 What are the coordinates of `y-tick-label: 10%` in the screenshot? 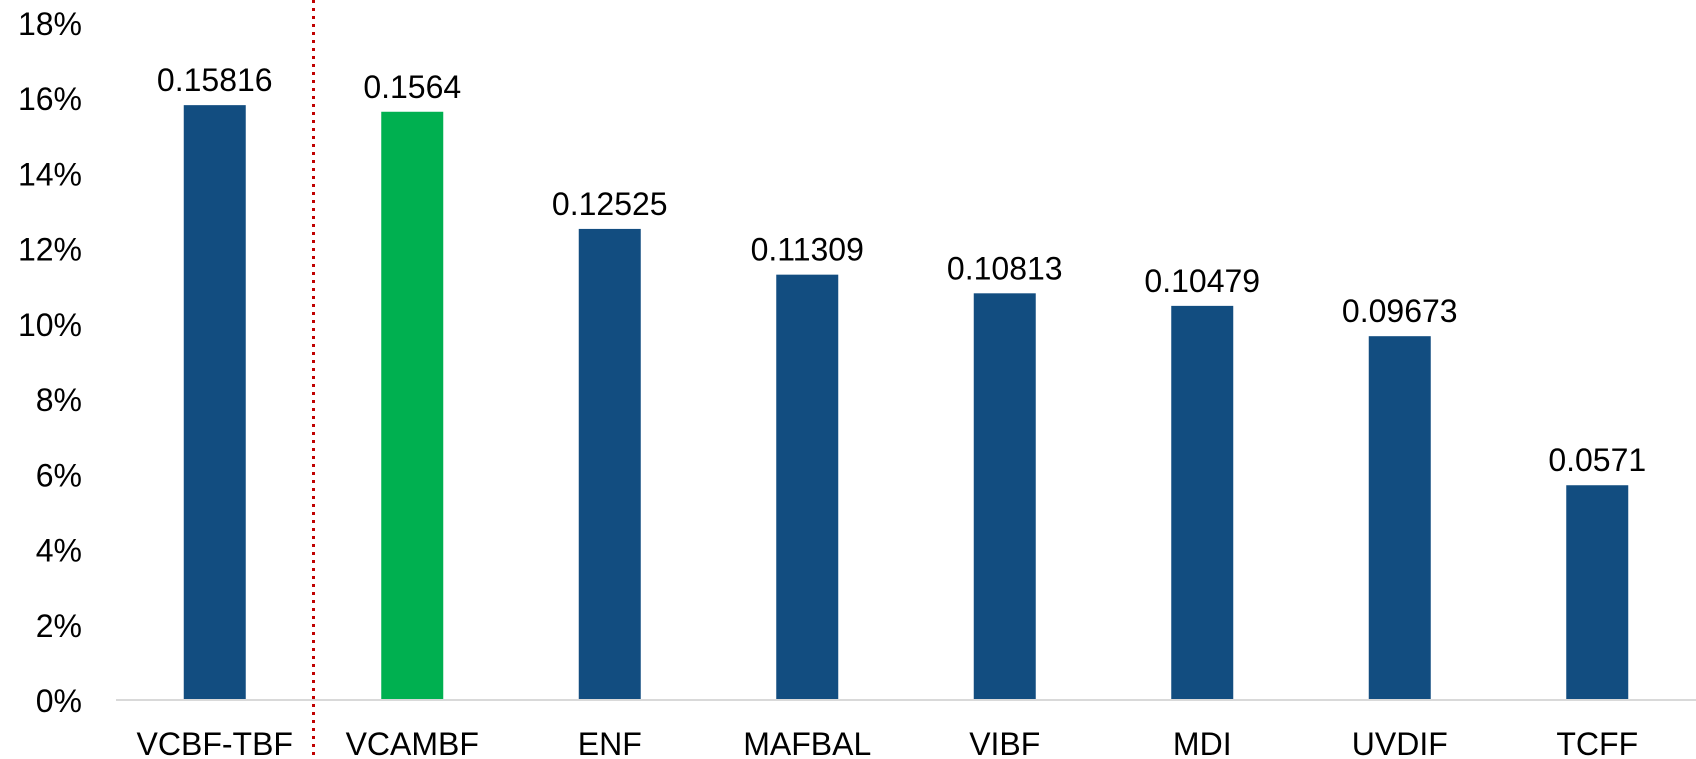 It's located at (50, 325).